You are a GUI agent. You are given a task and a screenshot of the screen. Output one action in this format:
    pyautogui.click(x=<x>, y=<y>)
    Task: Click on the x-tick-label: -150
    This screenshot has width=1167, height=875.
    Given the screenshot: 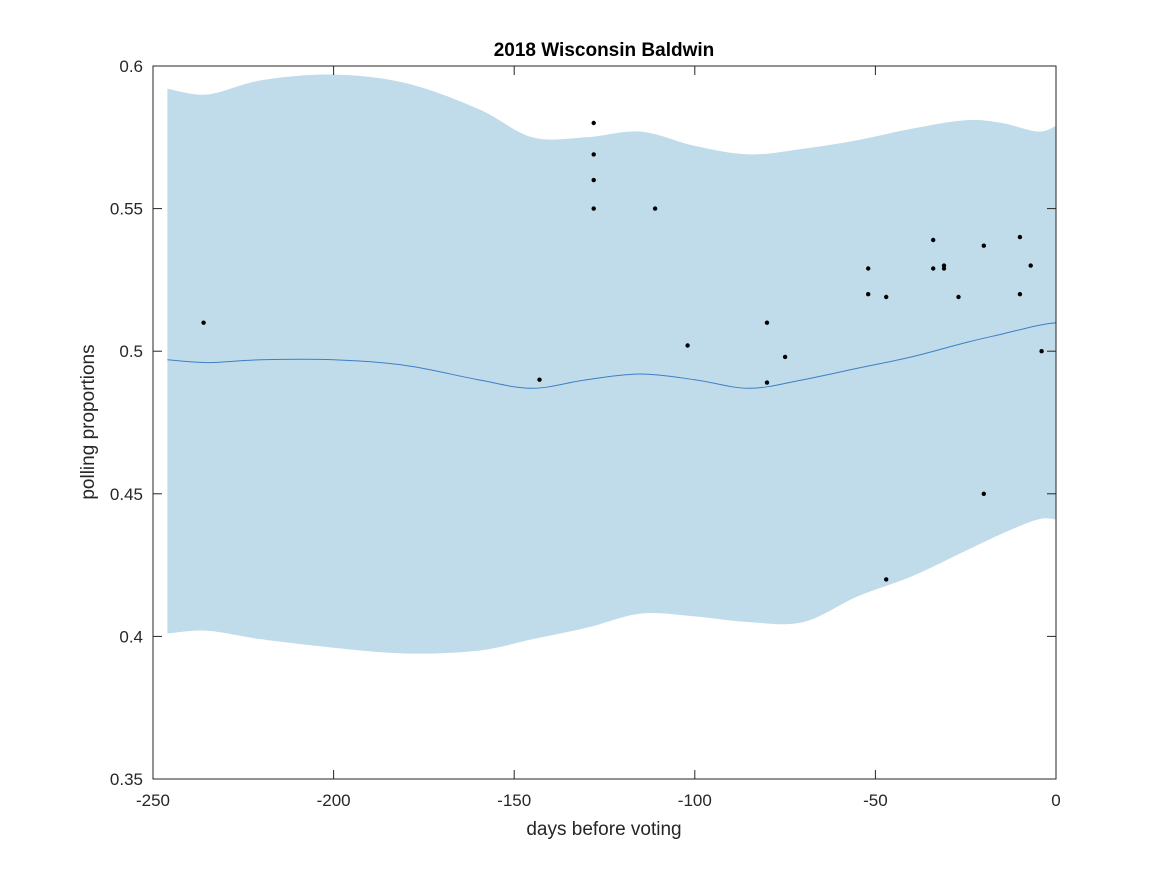 What is the action you would take?
    pyautogui.click(x=514, y=800)
    